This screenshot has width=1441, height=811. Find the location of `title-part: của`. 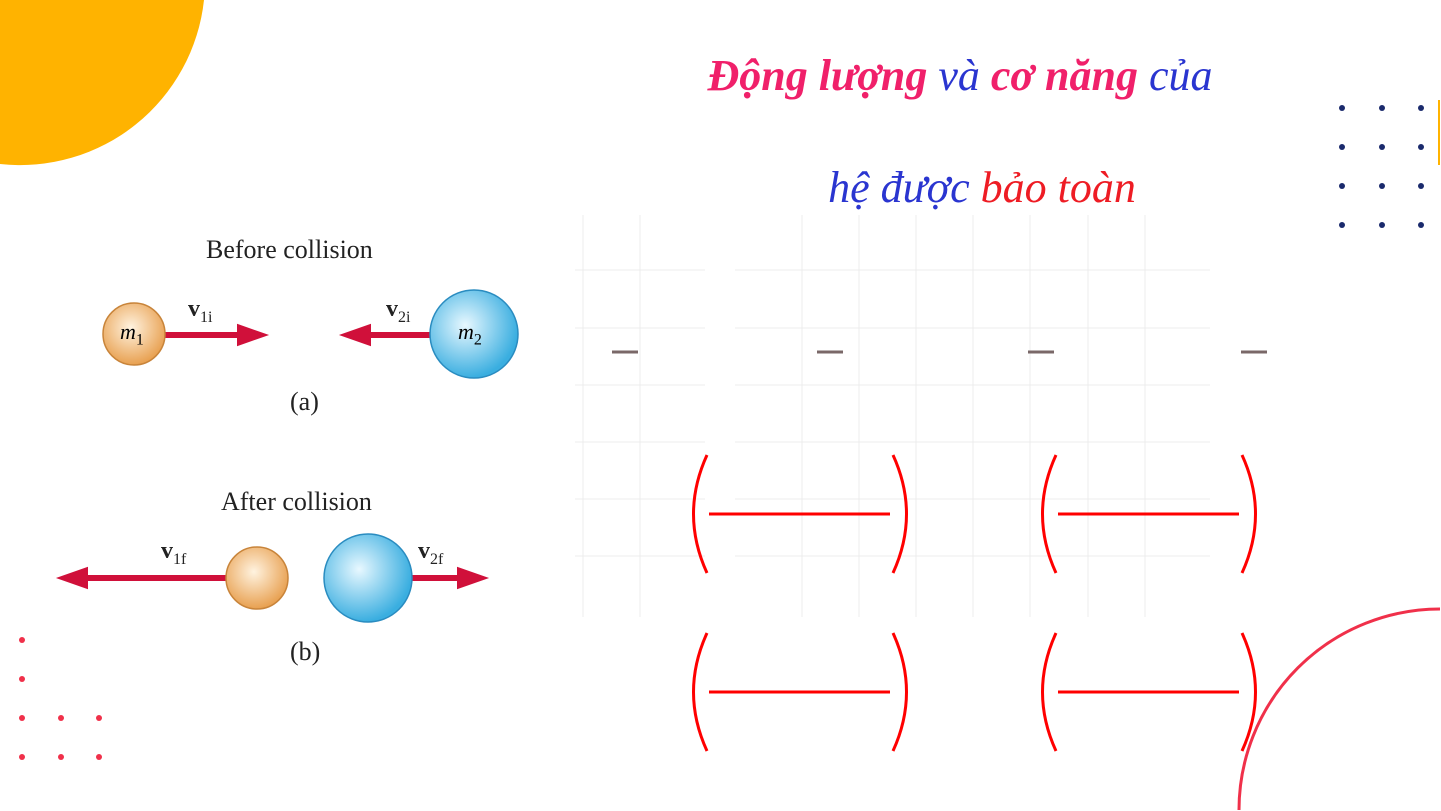

title-part: của is located at coordinates (1175, 75).